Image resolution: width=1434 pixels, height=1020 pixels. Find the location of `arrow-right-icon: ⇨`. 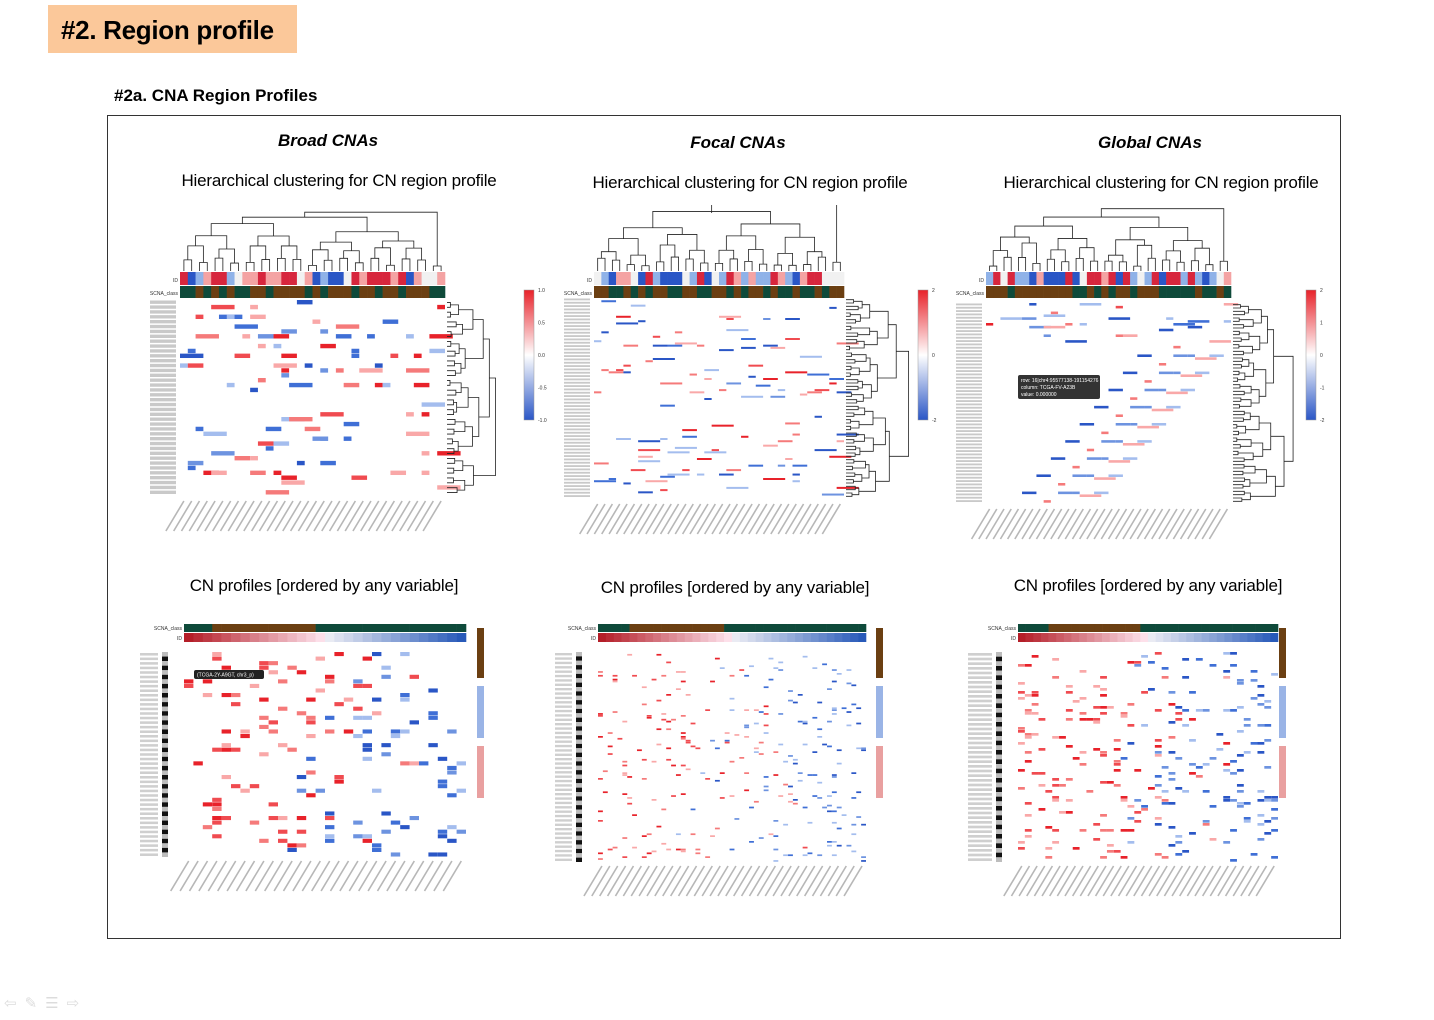

arrow-right-icon: ⇨ is located at coordinates (73, 1003).